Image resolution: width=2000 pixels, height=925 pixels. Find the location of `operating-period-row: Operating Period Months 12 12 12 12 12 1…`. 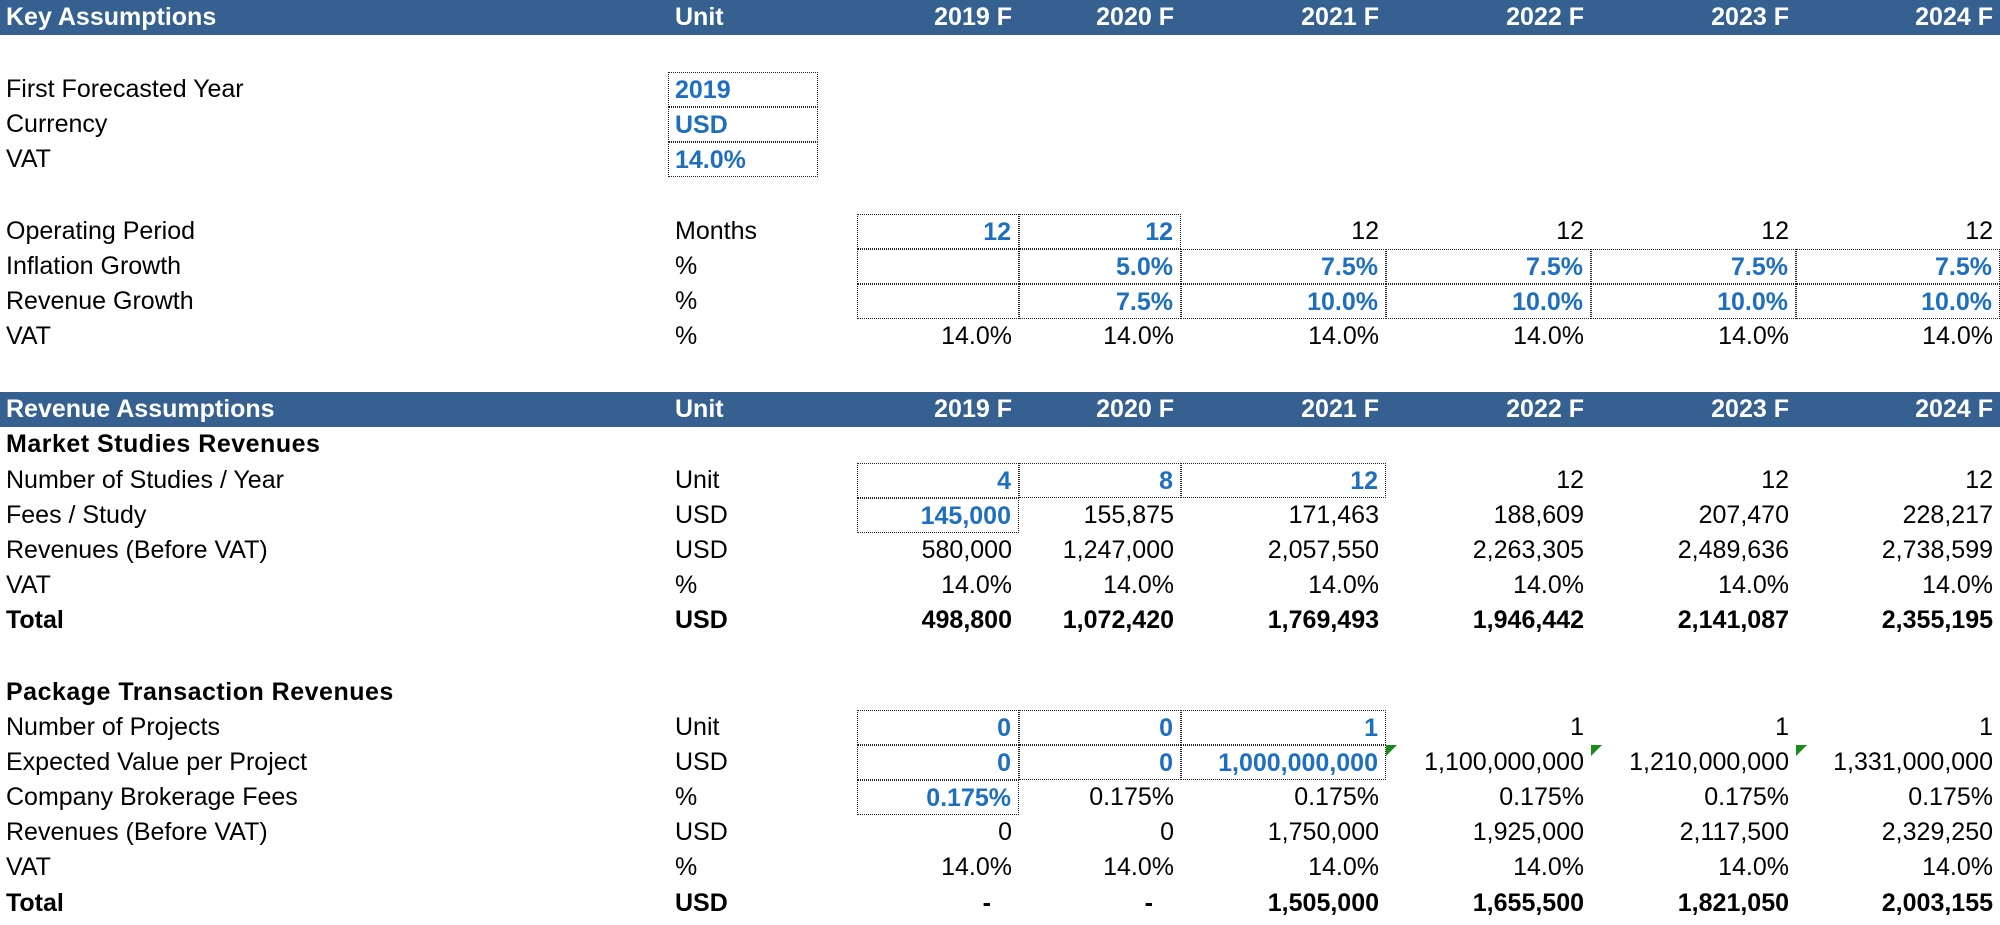

operating-period-row: Operating Period Months 12 12 12 12 12 1… is located at coordinates (1000, 231).